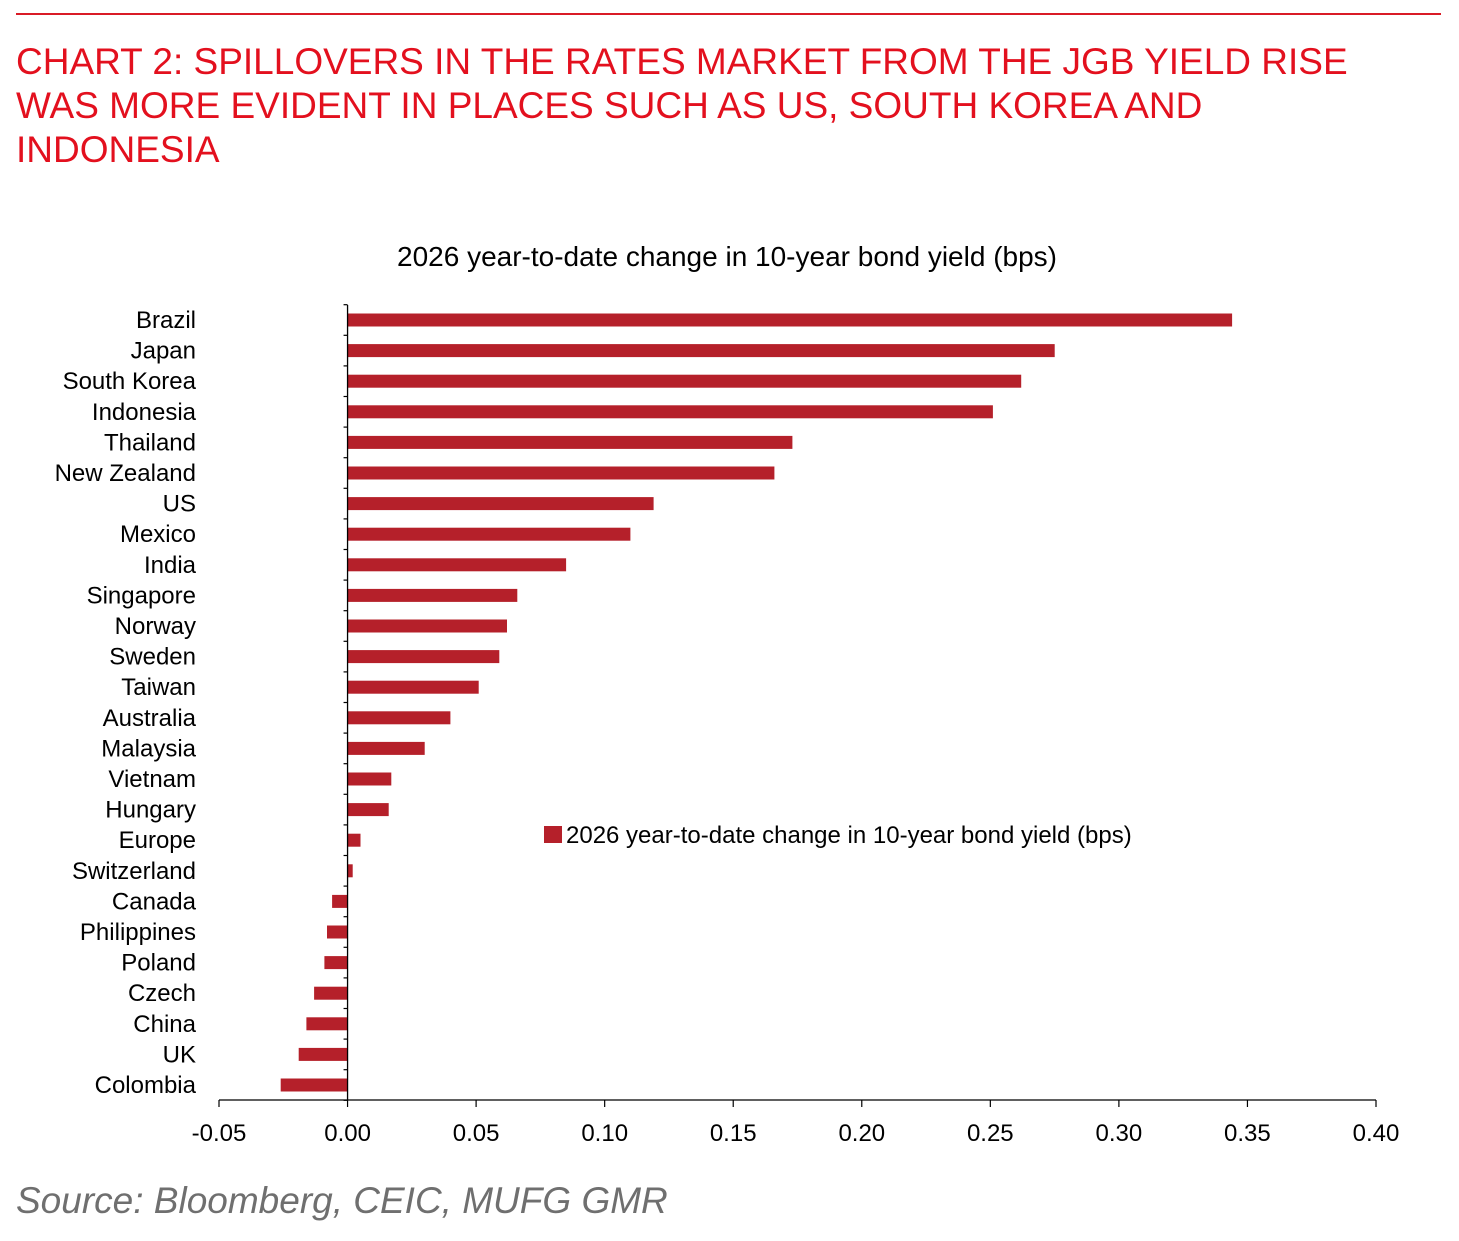 This screenshot has height=1241, width=1459. I want to click on category-label: Thailand, so click(150, 442).